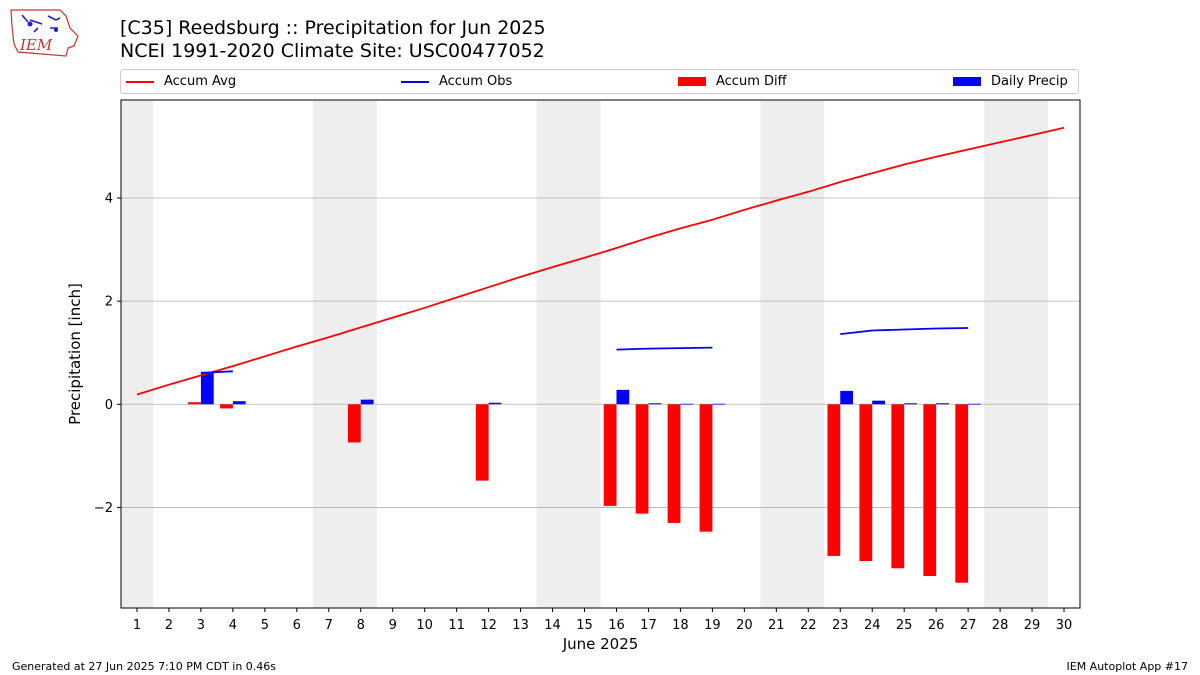  I want to click on legend-label-daily-precip: Daily Precip, so click(1029, 81).